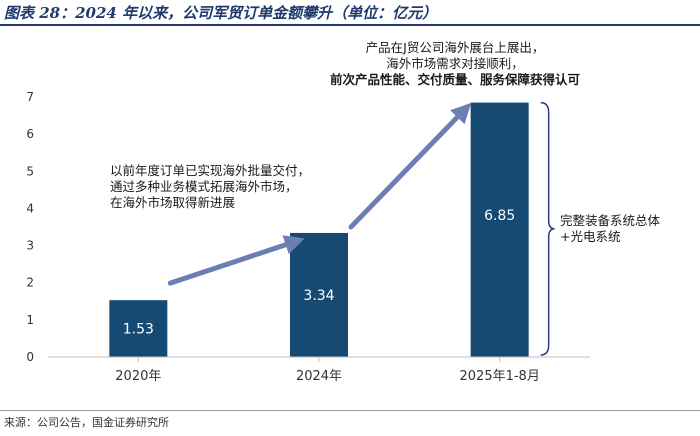 This screenshot has height=436, width=700. What do you see at coordinates (30, 208) in the screenshot?
I see `y-tick-label: 4` at bounding box center [30, 208].